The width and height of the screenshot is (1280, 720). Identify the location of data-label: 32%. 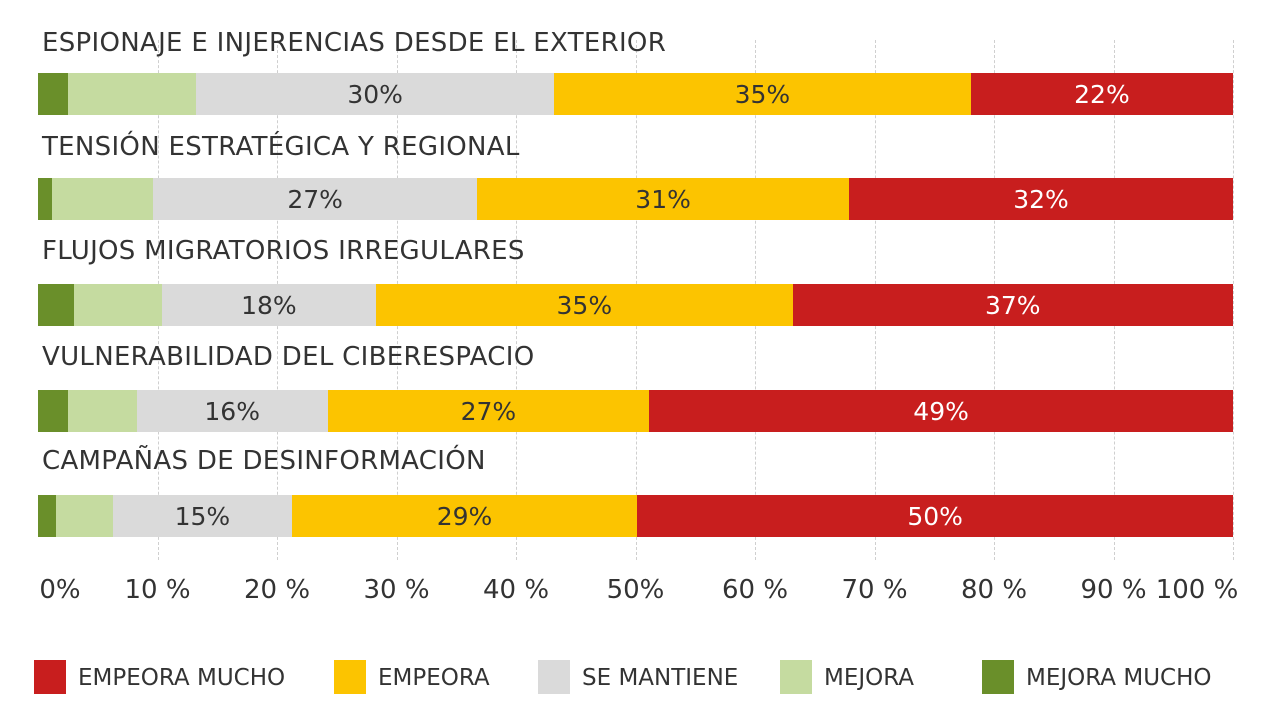
(1041, 199).